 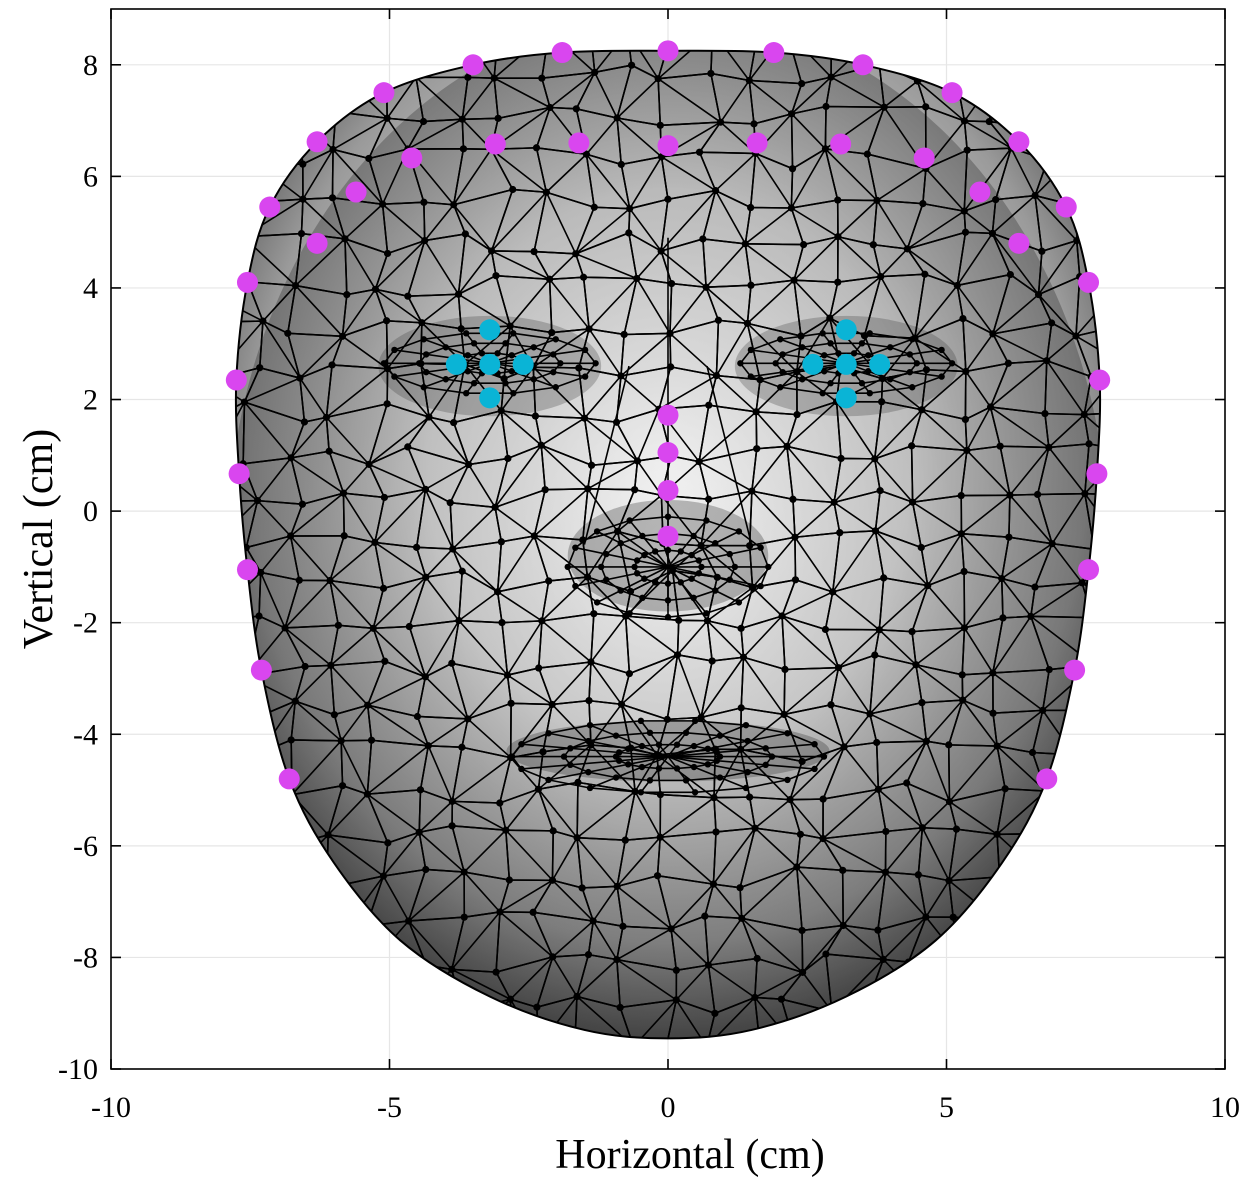 What do you see at coordinates (85, 623) in the screenshot?
I see `y-tick-label: -2` at bounding box center [85, 623].